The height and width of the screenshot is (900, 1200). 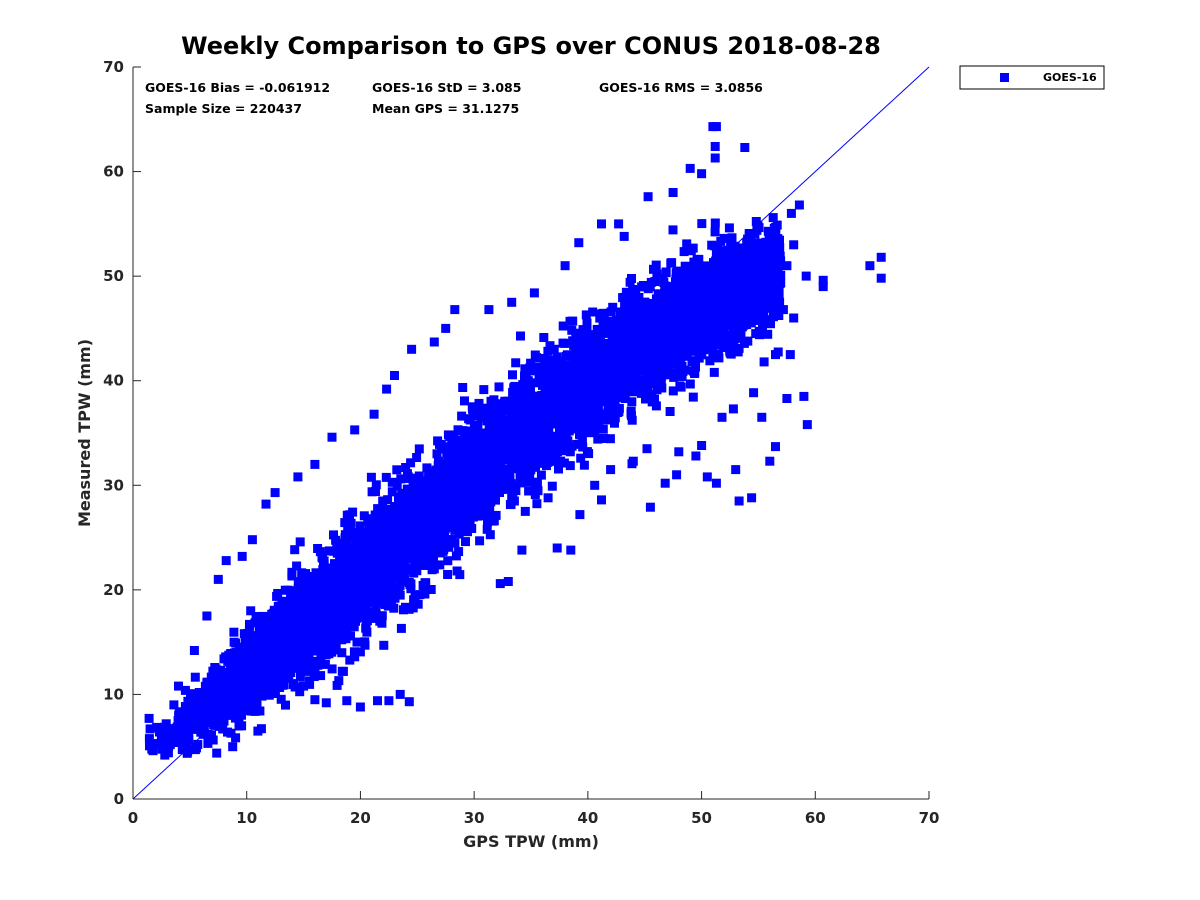 What do you see at coordinates (350, 660) in the screenshot?
I see `data-point-1917` at bounding box center [350, 660].